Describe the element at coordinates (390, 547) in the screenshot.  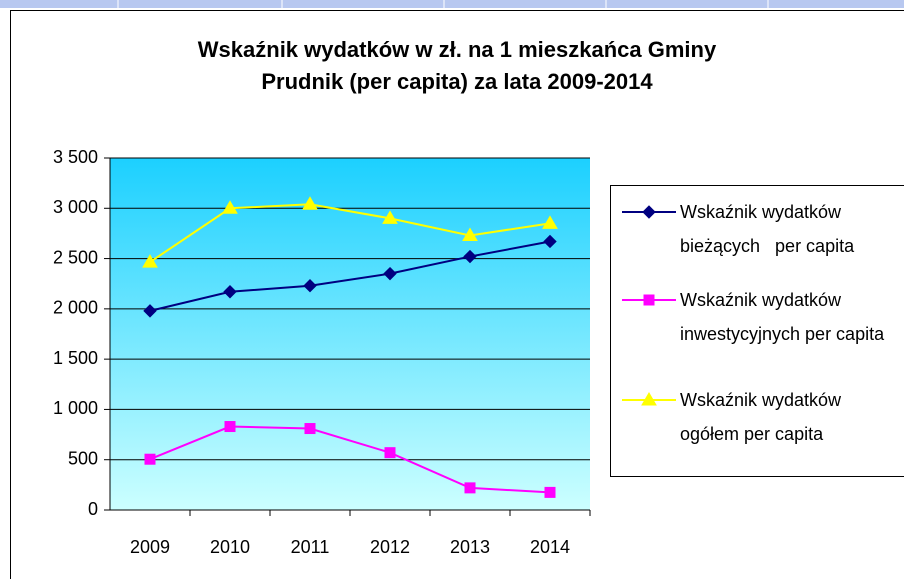
I see `x-tick-label: 2012` at that location.